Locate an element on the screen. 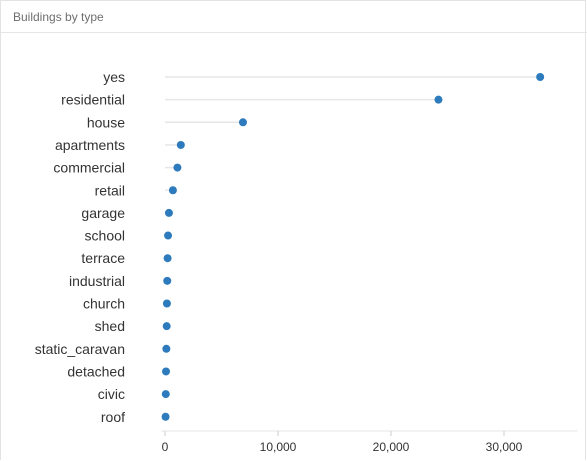 This screenshot has height=461, width=587. category-label: commercial is located at coordinates (89, 168).